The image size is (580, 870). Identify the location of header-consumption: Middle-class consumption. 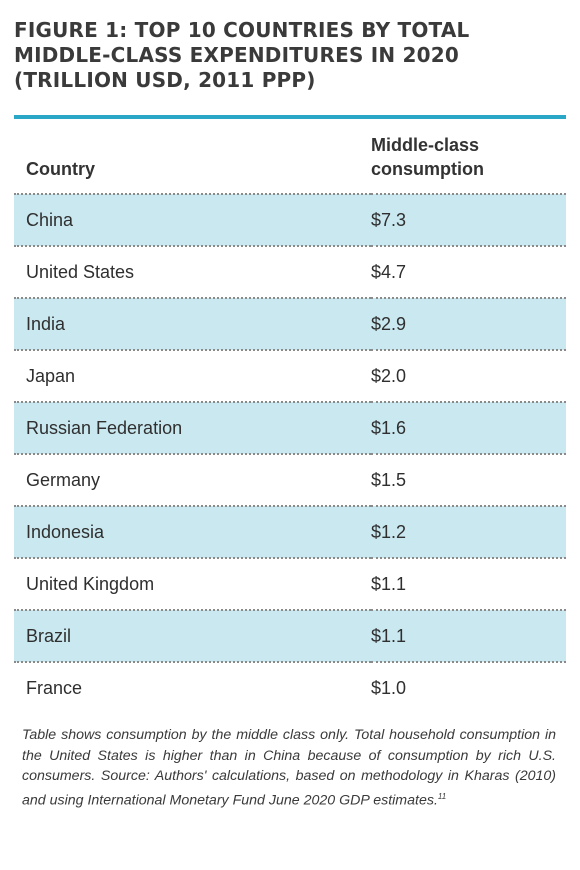
(427, 157).